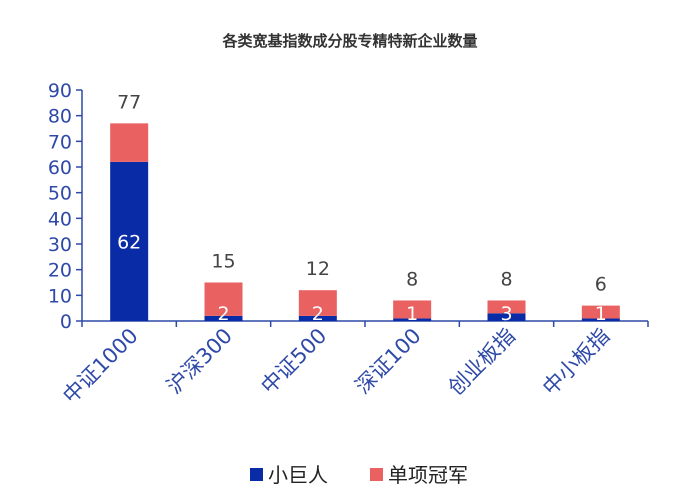  What do you see at coordinates (359, 475) in the screenshot?
I see `legend: 小巨人 单项冠军` at bounding box center [359, 475].